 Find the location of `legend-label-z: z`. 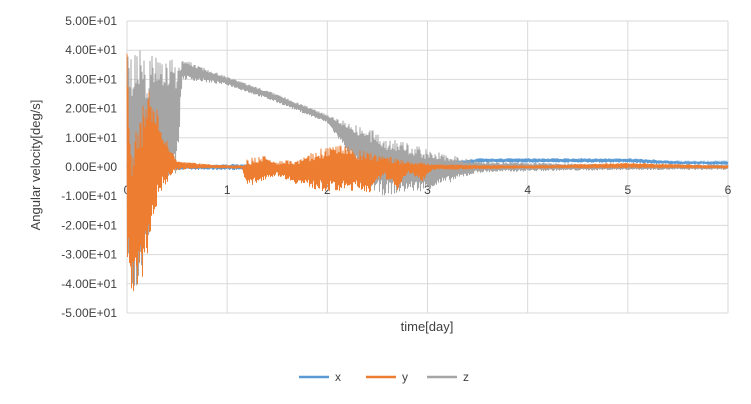

legend-label-z: z is located at coordinates (466, 377).